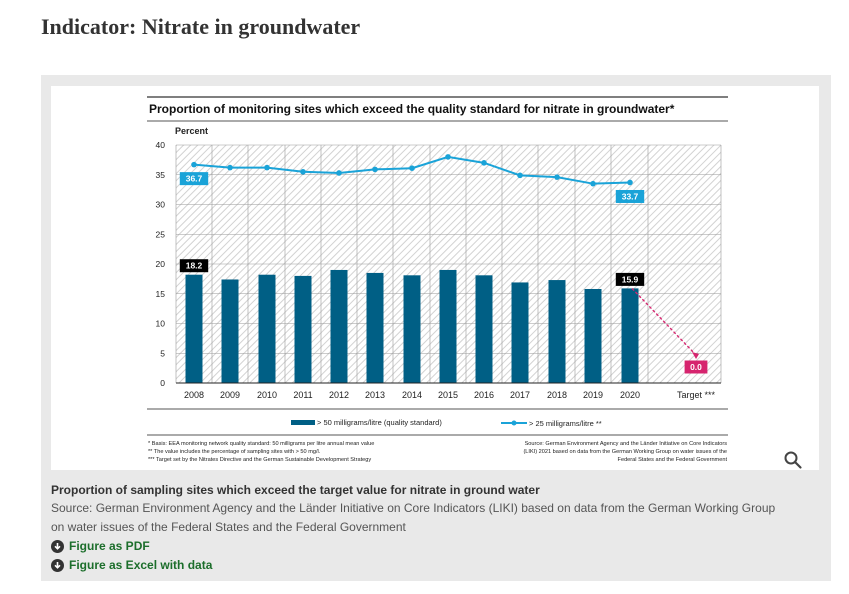  I want to click on x-tick-label: 2016, so click(484, 395).